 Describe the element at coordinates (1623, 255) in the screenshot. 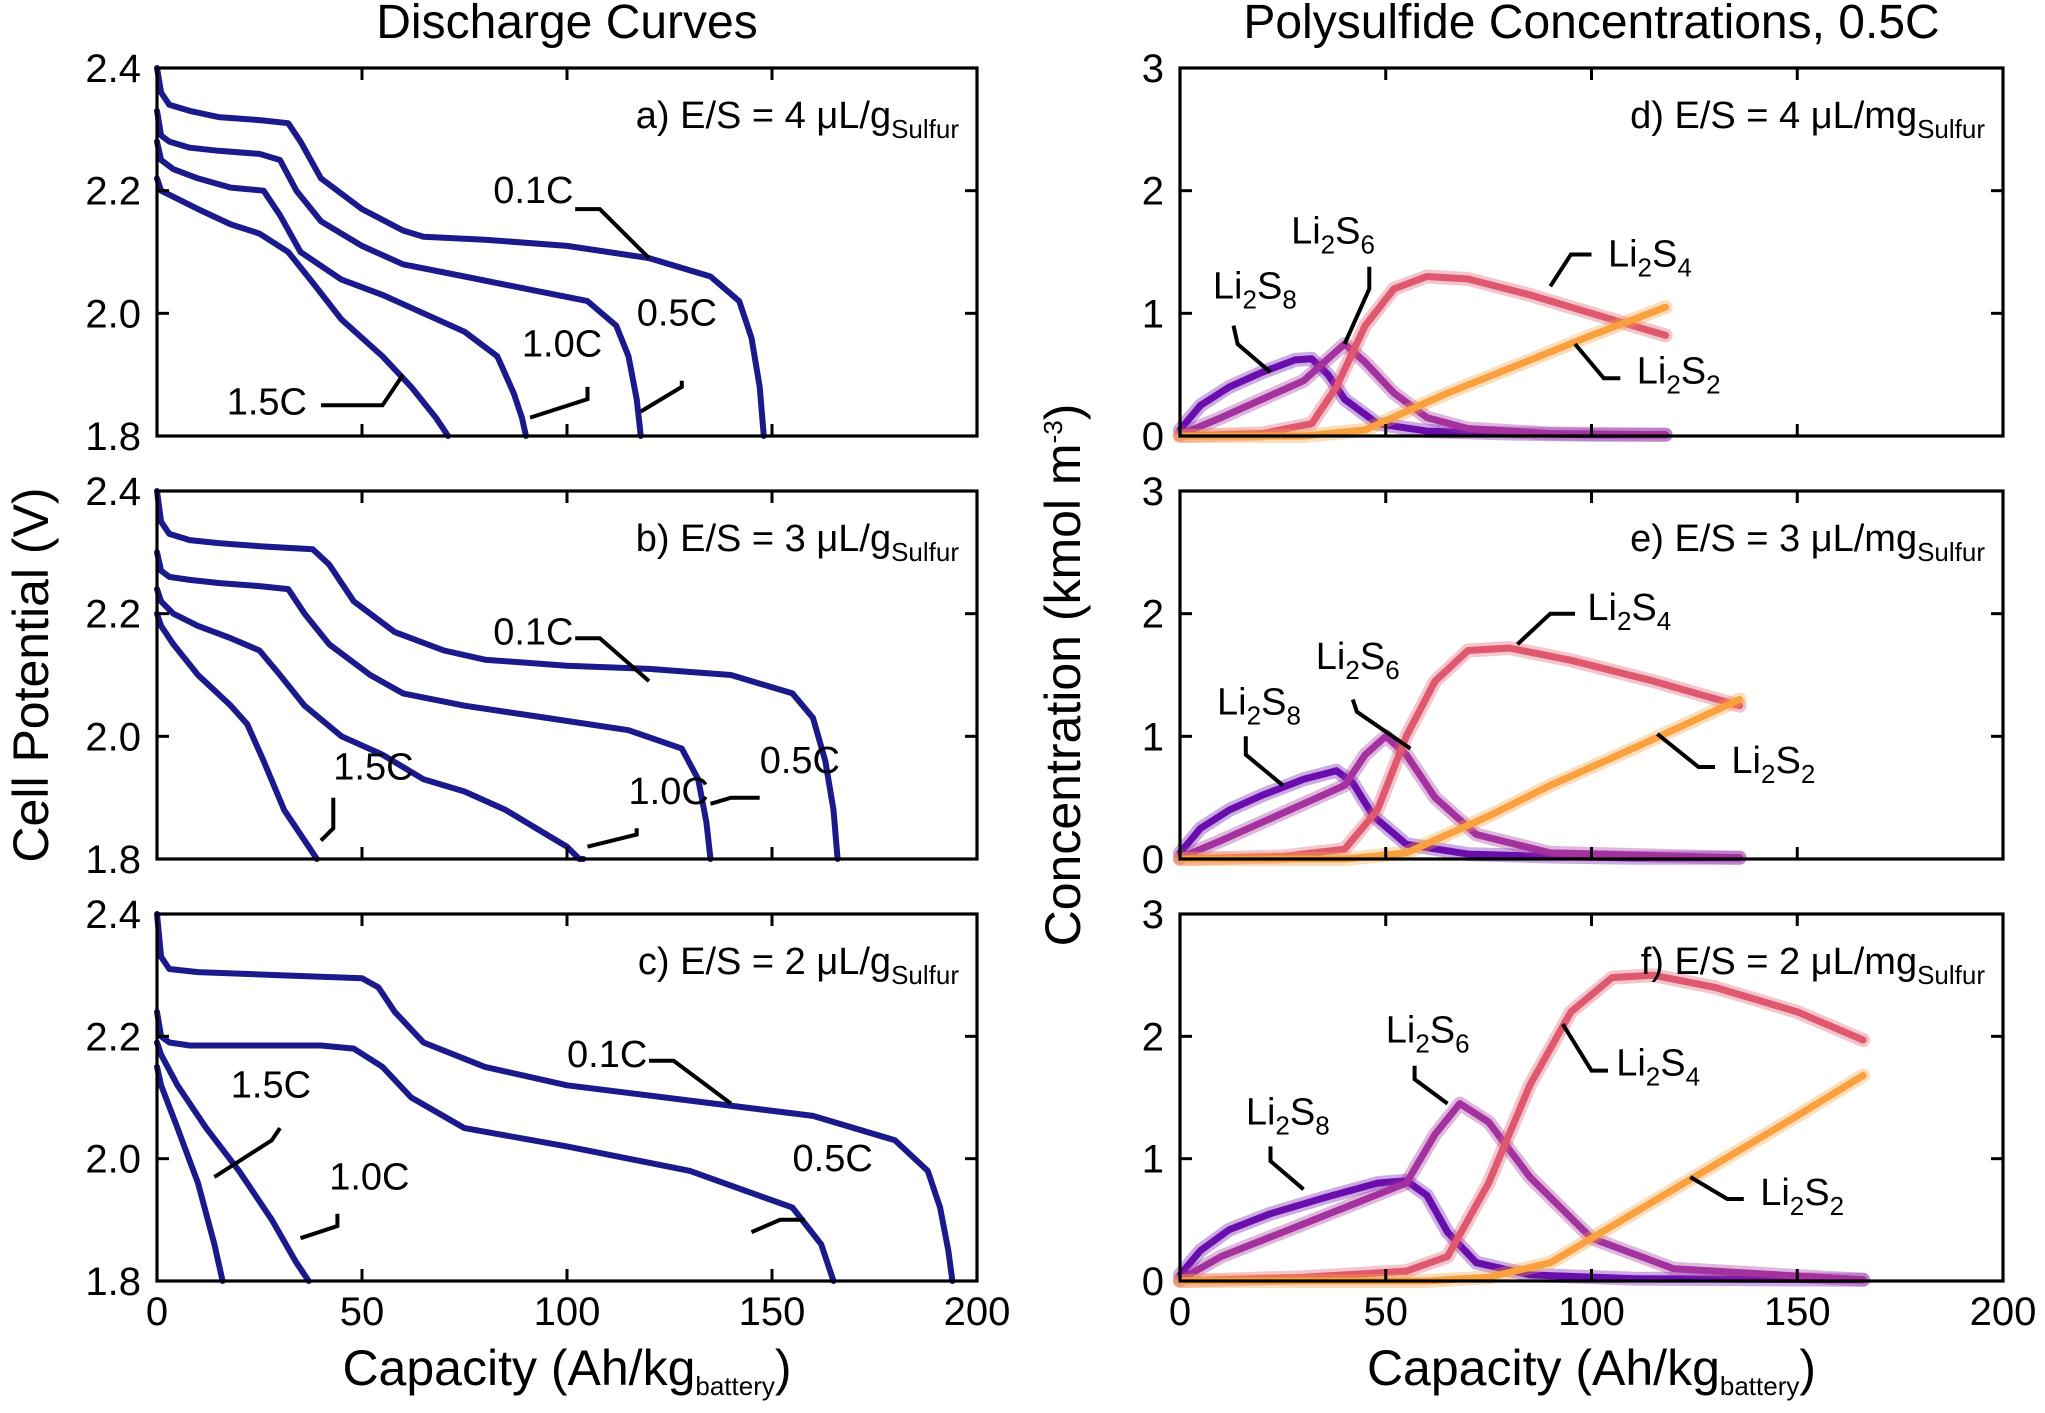

I see `curve-label-d-2-text: Li` at that location.